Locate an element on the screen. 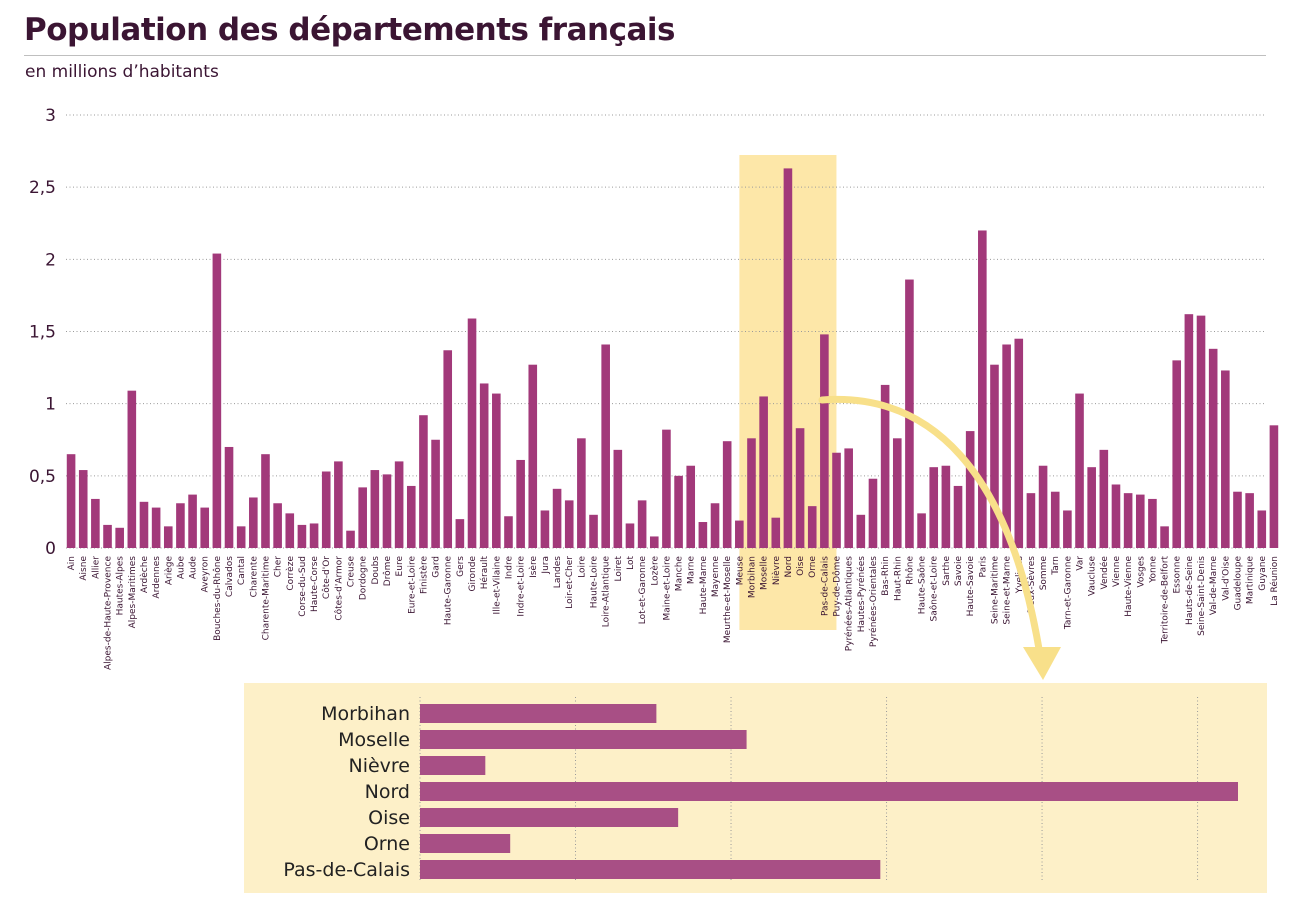 This screenshot has height=905, width=1290. bar-orne is located at coordinates (812, 527).